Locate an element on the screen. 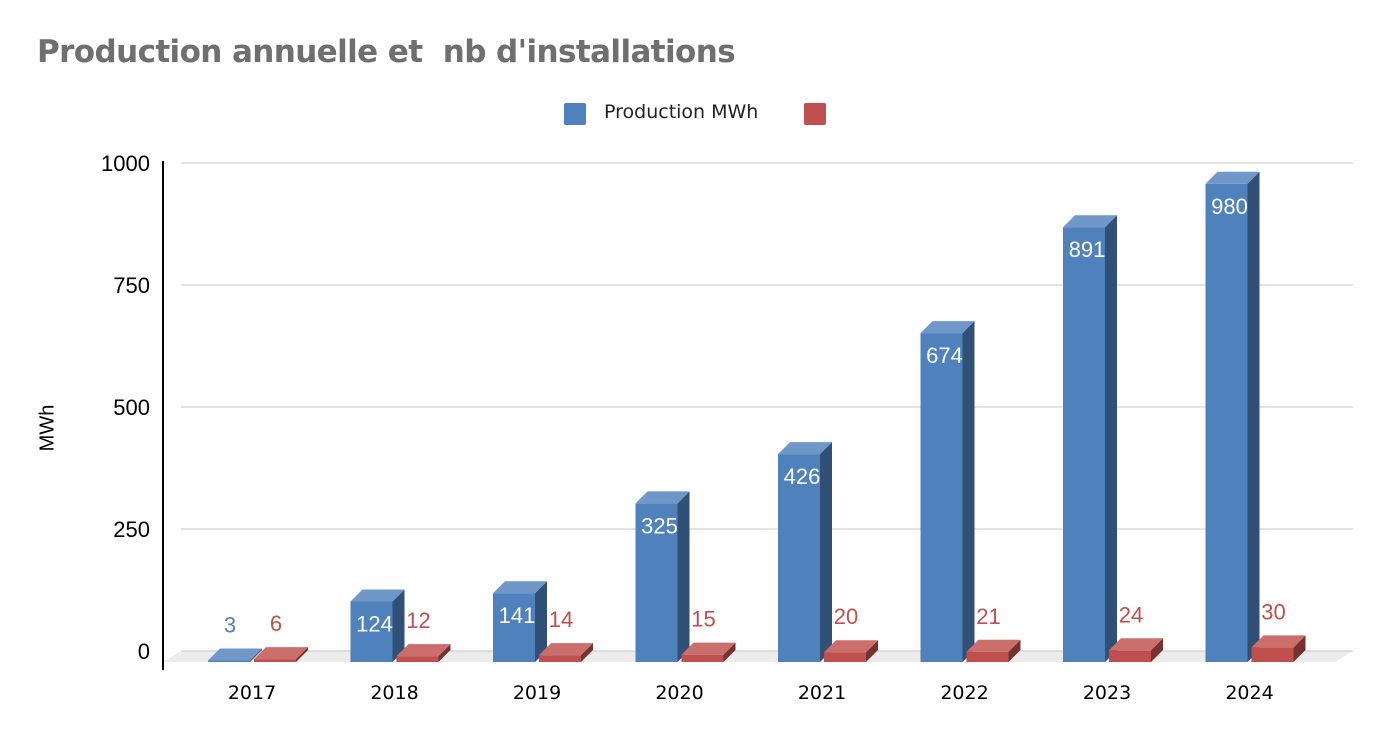 The image size is (1390, 742). x-tick-label: 2023 is located at coordinates (1107, 693).